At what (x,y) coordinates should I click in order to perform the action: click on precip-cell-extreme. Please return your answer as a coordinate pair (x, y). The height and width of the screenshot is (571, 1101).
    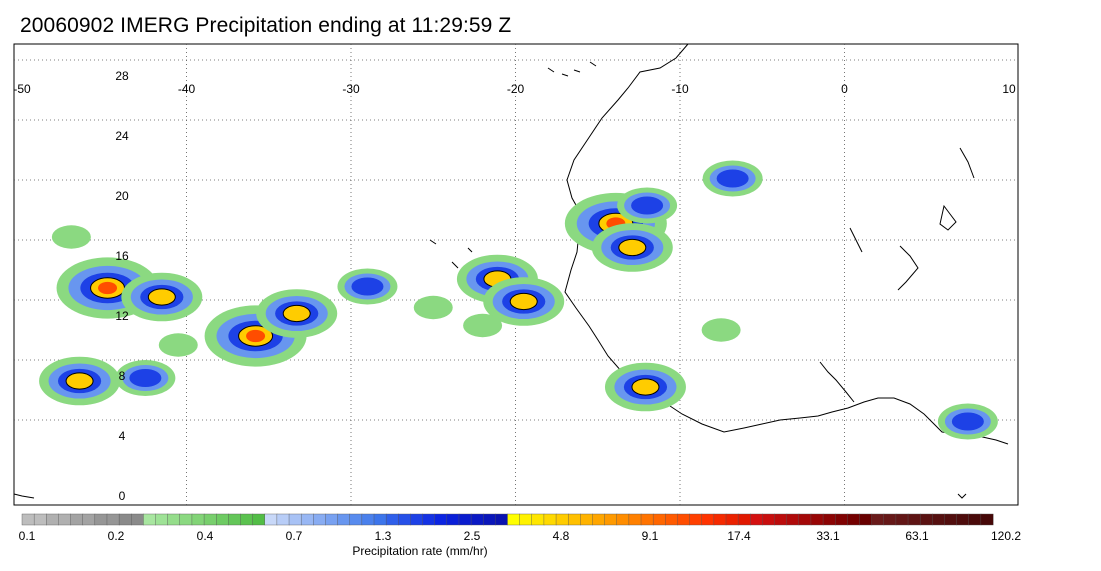
    Looking at the image, I should click on (256, 336).